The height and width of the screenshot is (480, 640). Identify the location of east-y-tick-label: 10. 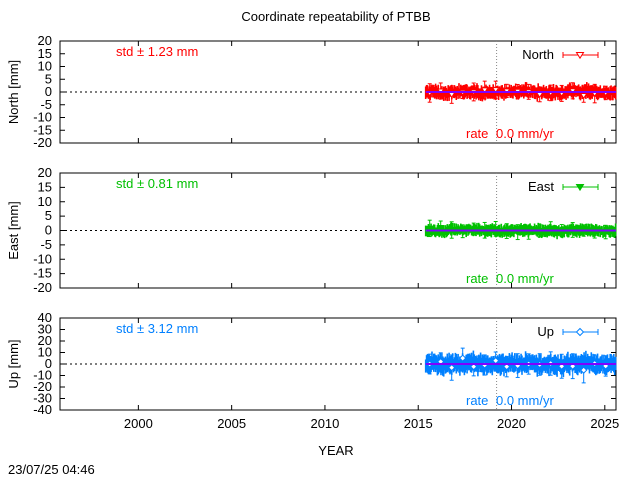
(45, 201).